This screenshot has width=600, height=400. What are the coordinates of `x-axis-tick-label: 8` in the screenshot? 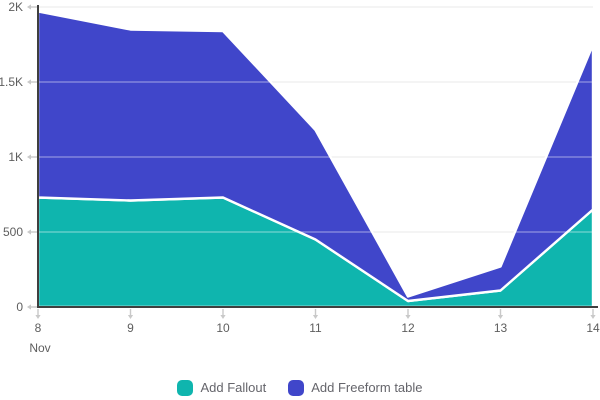 It's located at (38, 328).